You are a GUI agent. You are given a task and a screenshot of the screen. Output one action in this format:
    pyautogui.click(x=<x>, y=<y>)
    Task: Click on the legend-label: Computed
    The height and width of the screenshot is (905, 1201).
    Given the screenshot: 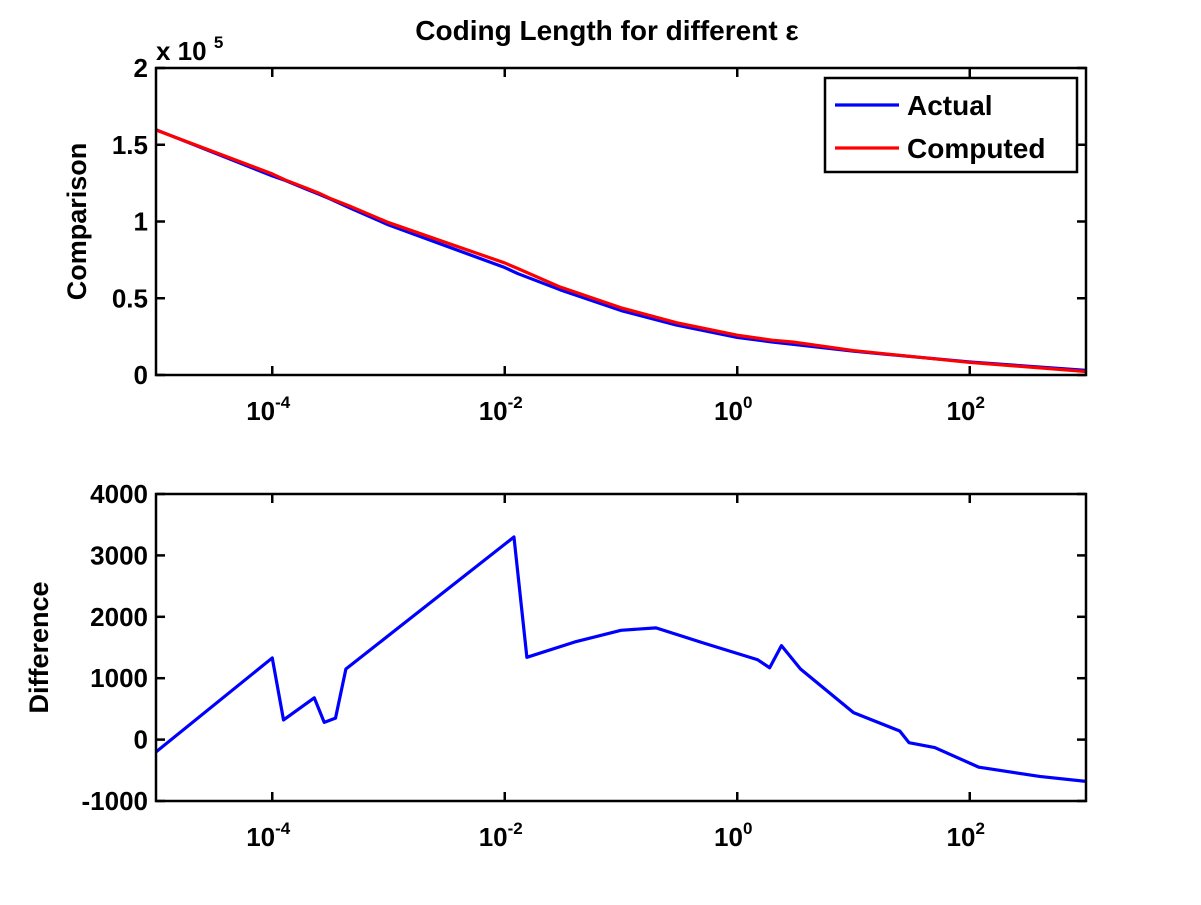 What is the action you would take?
    pyautogui.click(x=976, y=148)
    